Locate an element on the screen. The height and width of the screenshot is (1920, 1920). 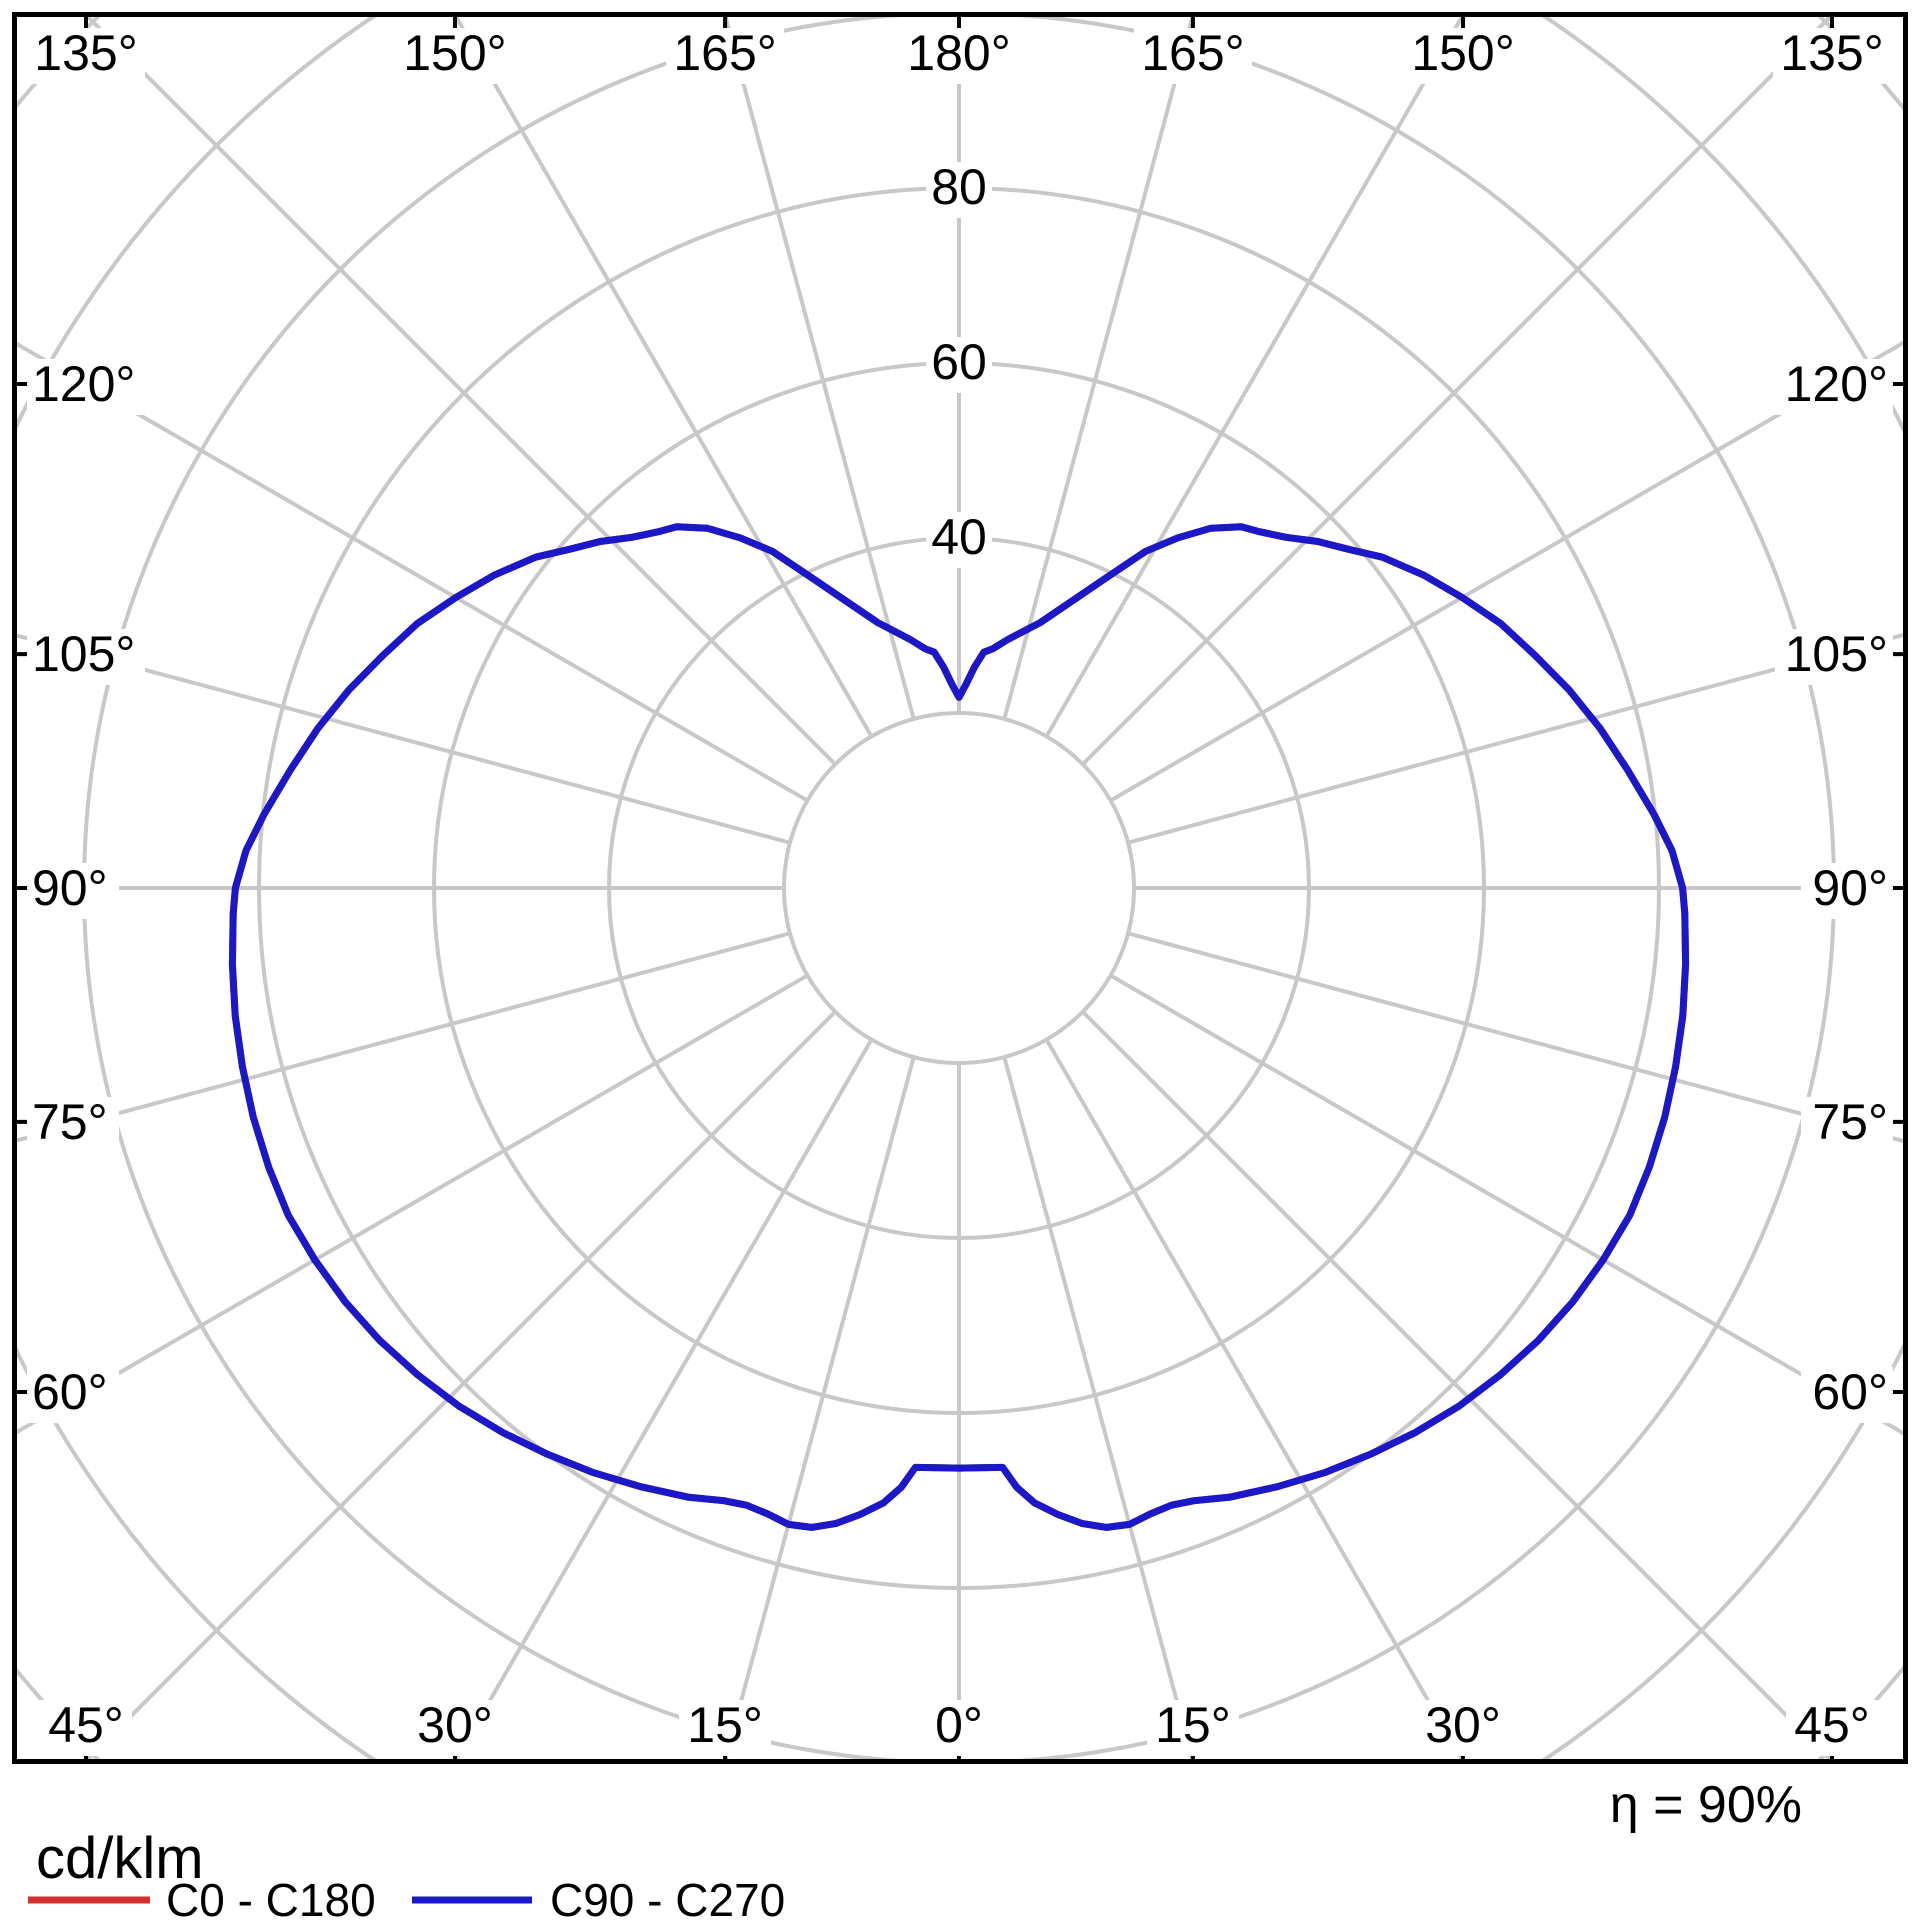
angle-label-left-120: 120° is located at coordinates (83, 384).